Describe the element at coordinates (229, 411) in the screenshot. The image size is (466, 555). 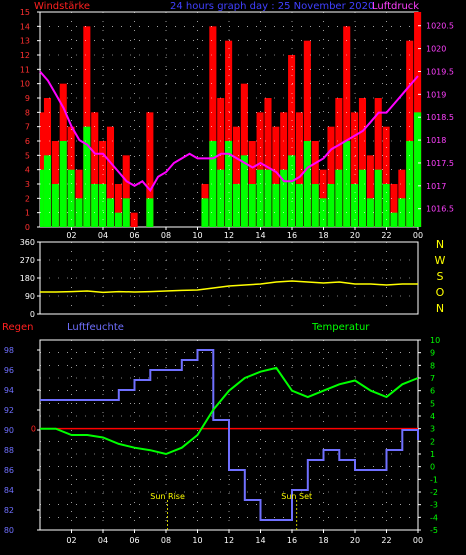
I see `temperature-line` at that location.